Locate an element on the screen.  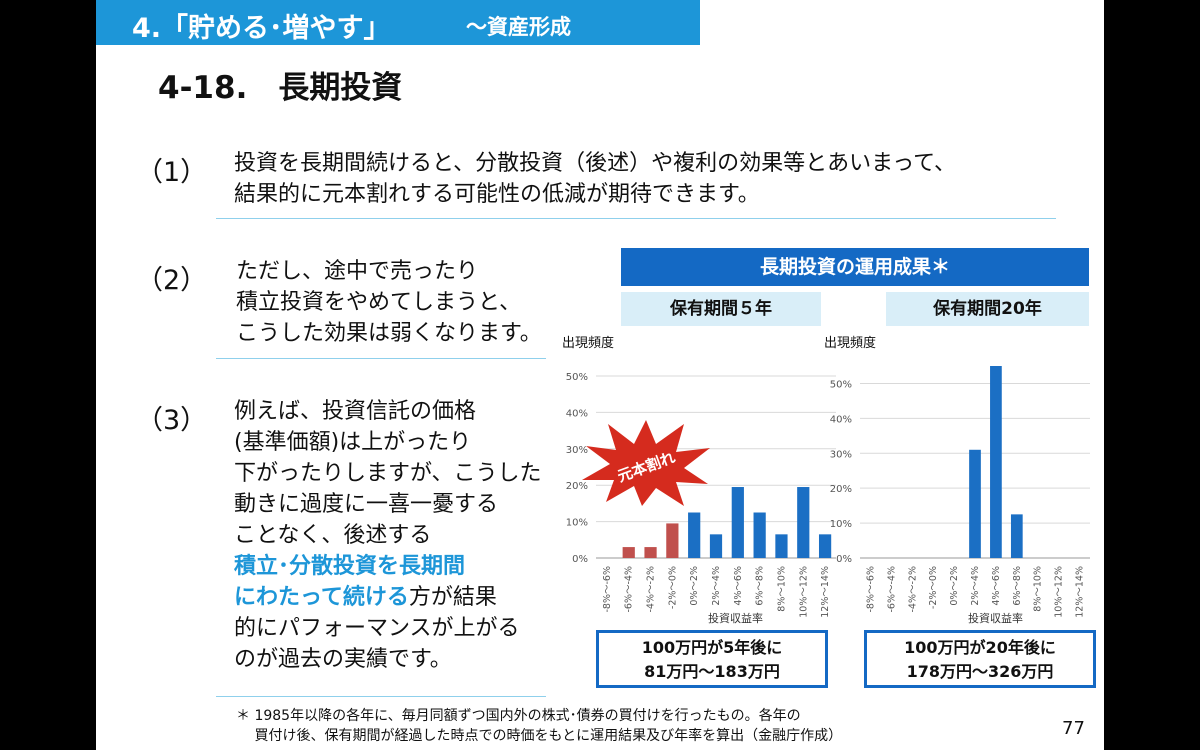
page-number: 77 is located at coordinates (1073, 728).